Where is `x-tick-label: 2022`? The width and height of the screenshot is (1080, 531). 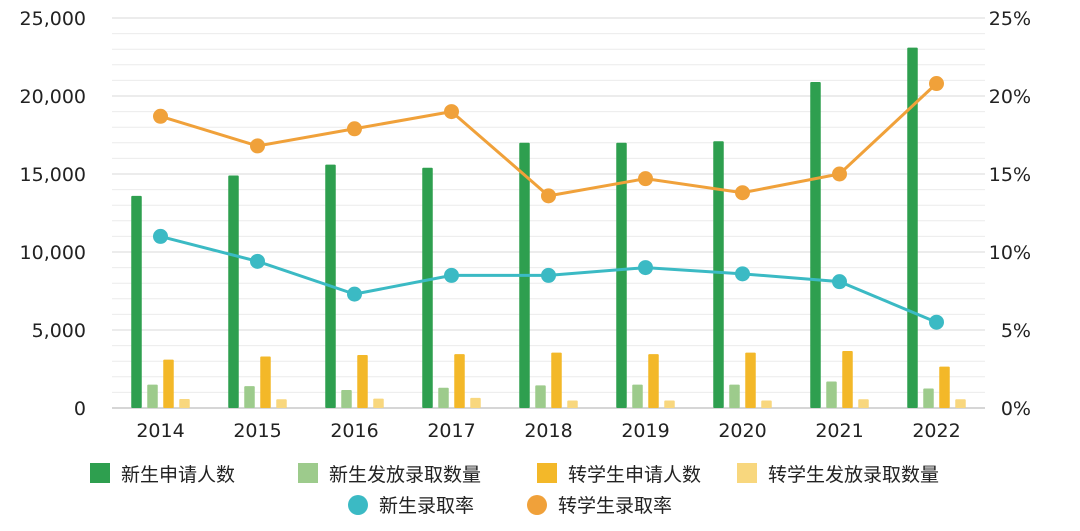 x-tick-label: 2022 is located at coordinates (936, 431).